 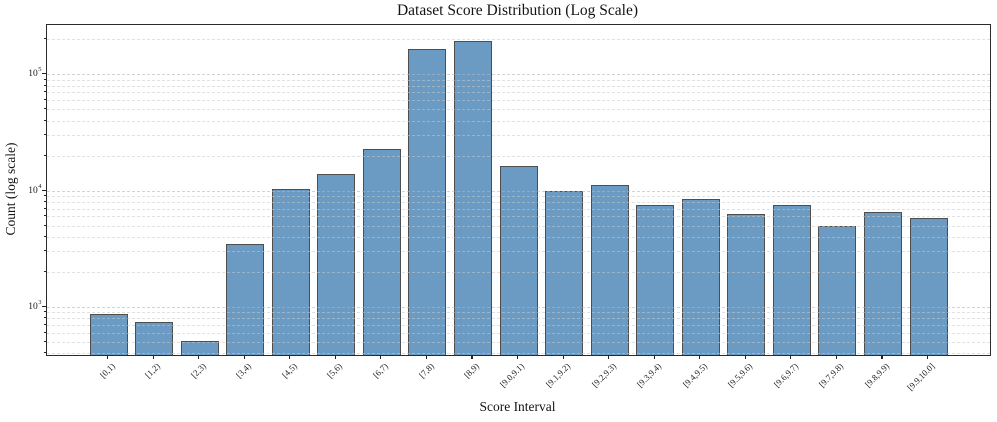 I want to click on y-tick-label: 10⁴, so click(x=35, y=189).